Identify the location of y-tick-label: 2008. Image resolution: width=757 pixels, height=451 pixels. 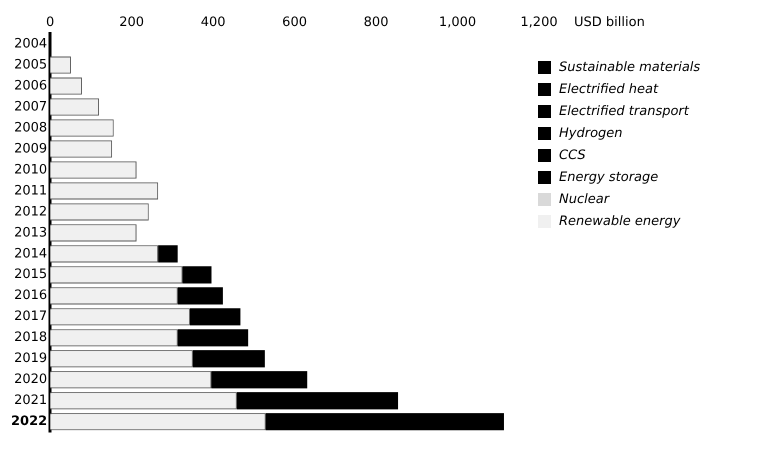
(31, 128).